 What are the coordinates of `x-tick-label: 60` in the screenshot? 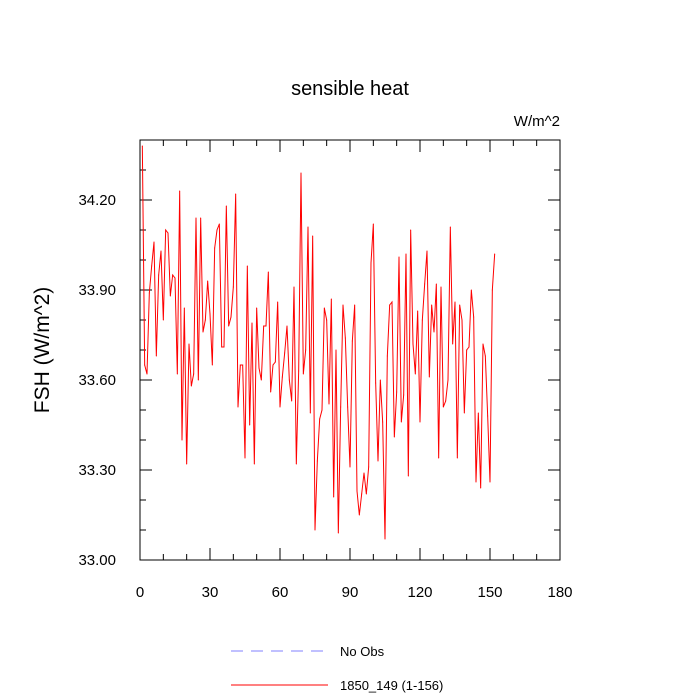 It's located at (280, 592).